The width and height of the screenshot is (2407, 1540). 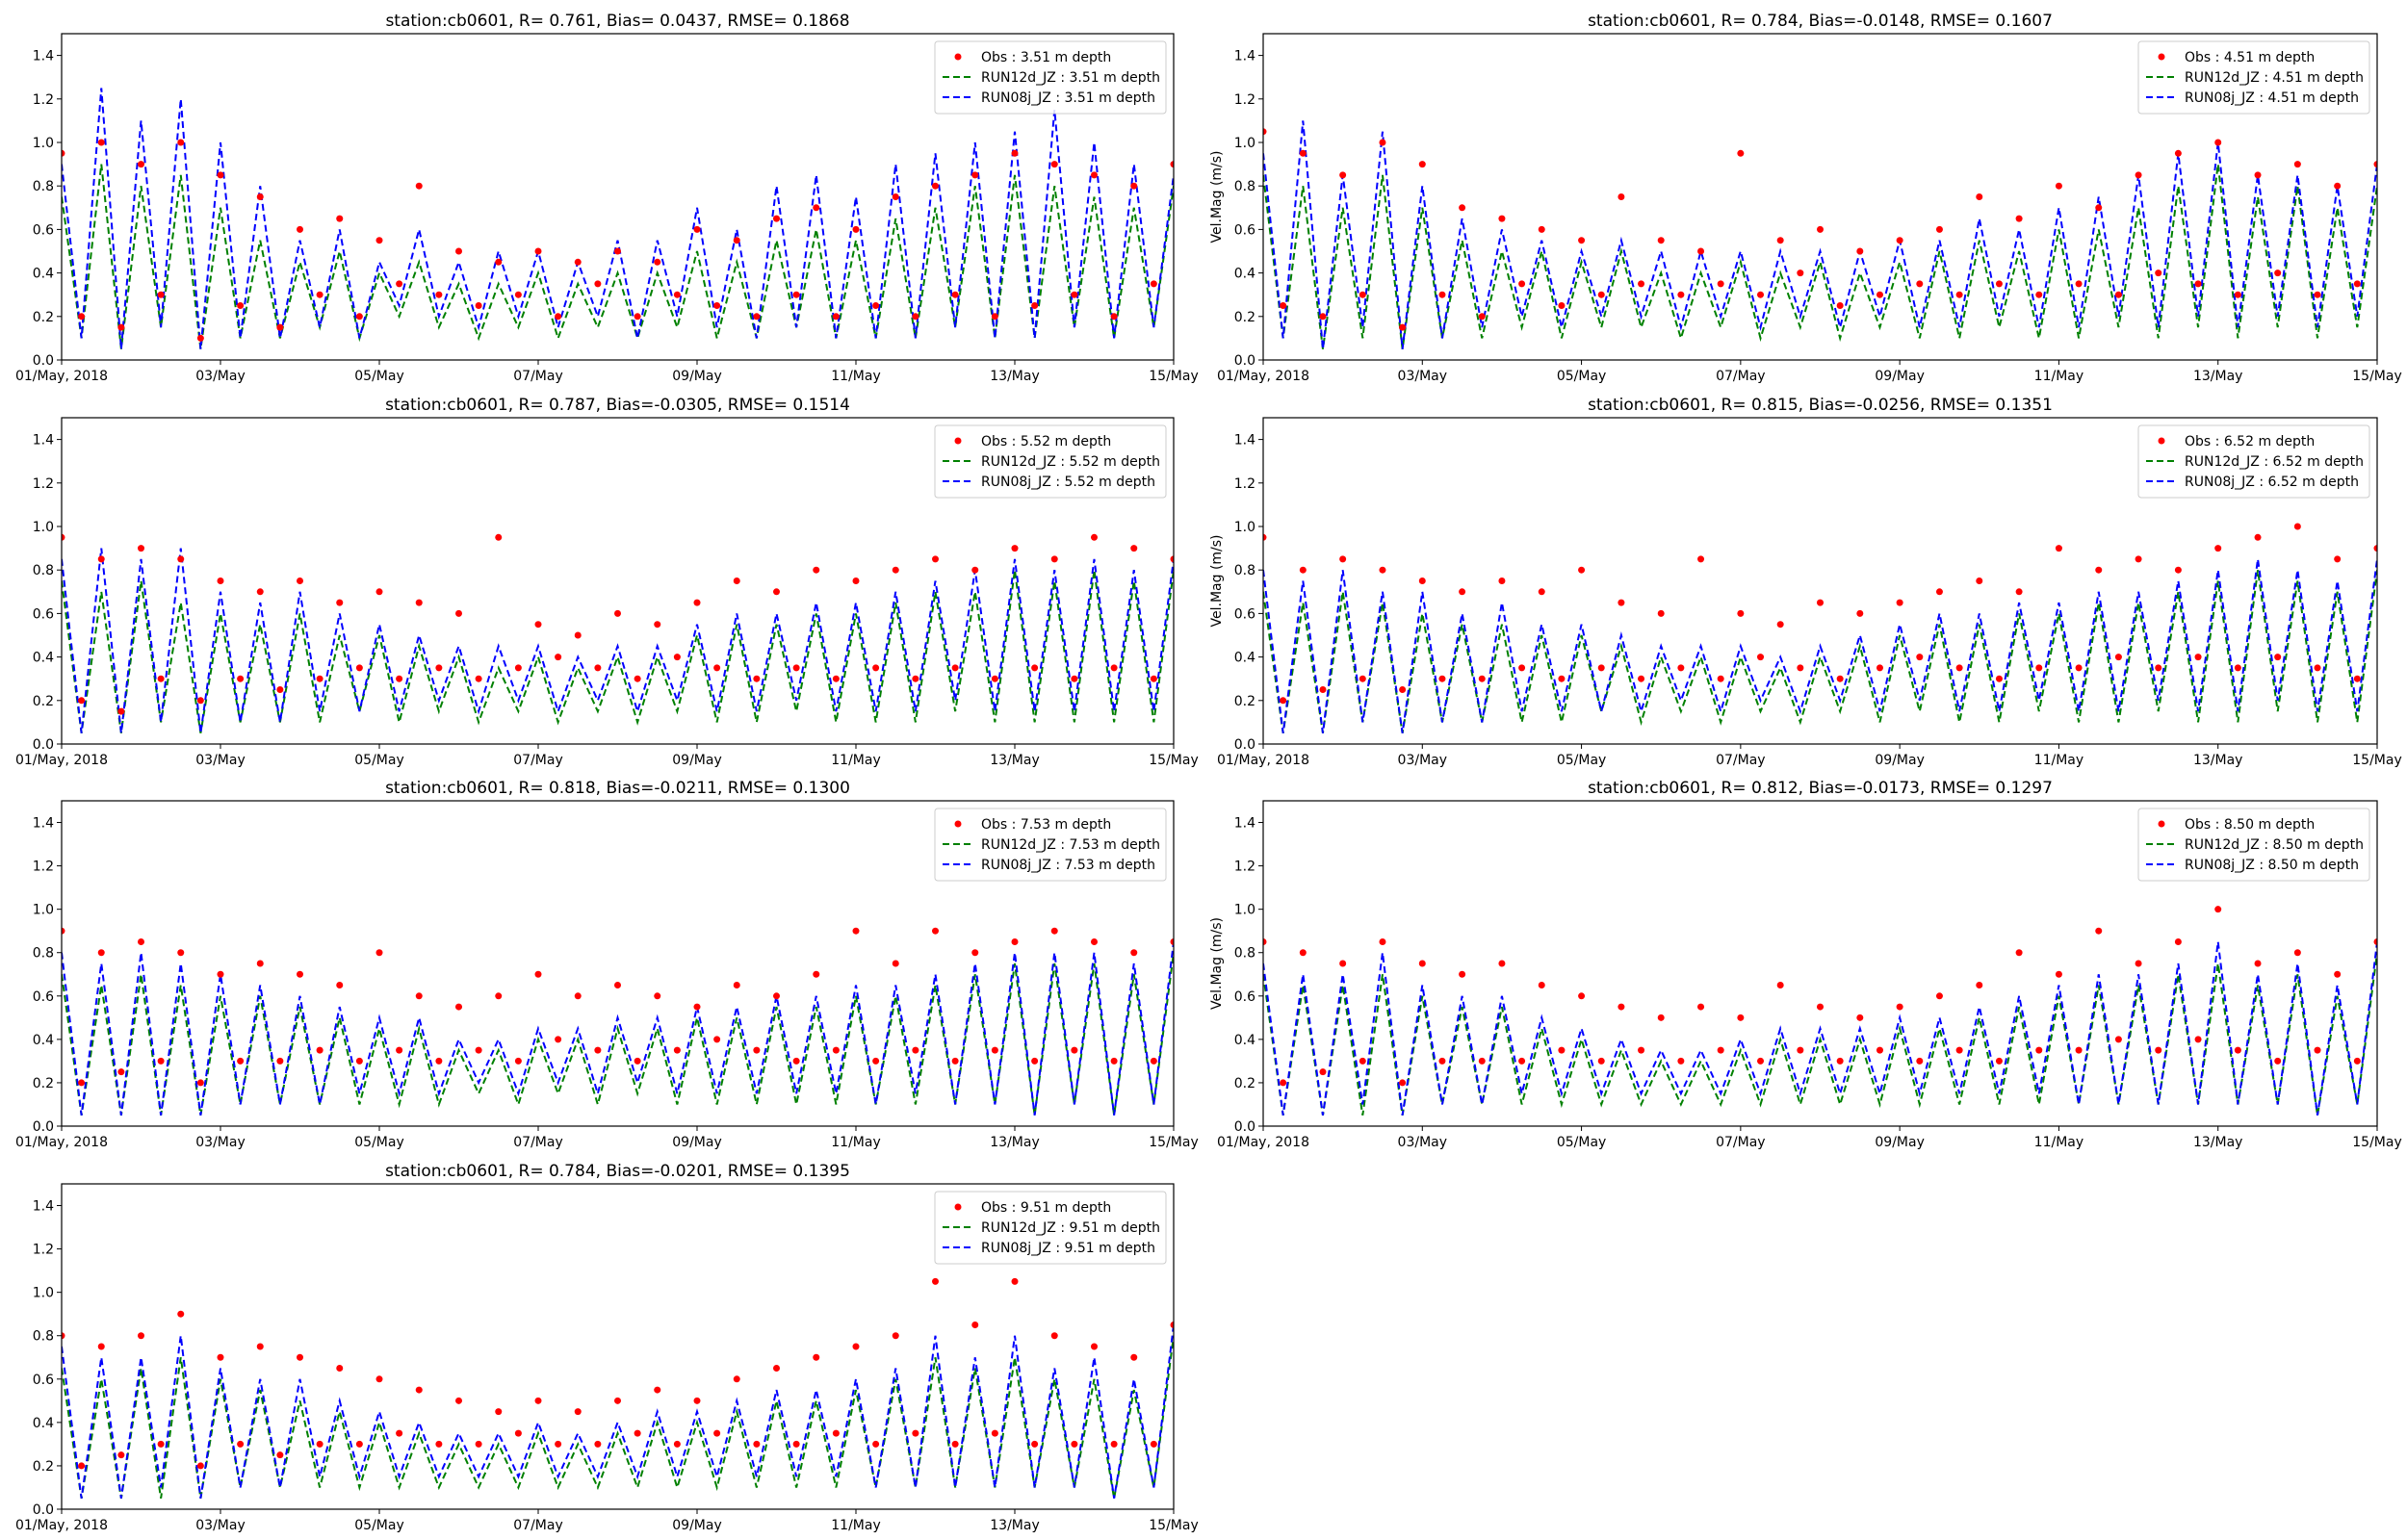 What do you see at coordinates (1244, 230) in the screenshot?
I see `y-tick-label: 0.6` at bounding box center [1244, 230].